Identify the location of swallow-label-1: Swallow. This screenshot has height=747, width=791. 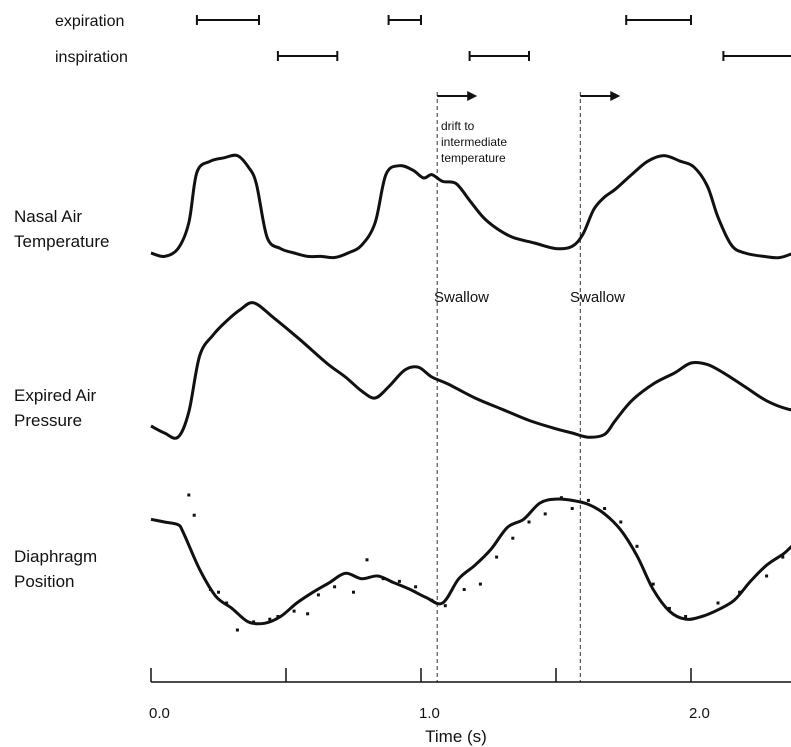
(461, 297).